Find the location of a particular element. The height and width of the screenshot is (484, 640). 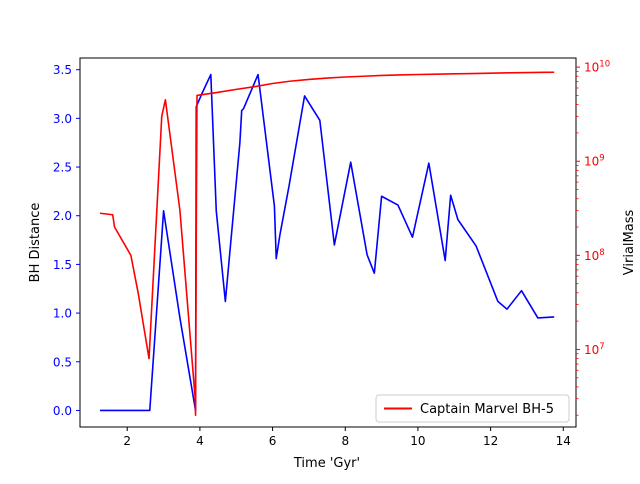

left-axis-label: BH Distance is located at coordinates (35, 243).